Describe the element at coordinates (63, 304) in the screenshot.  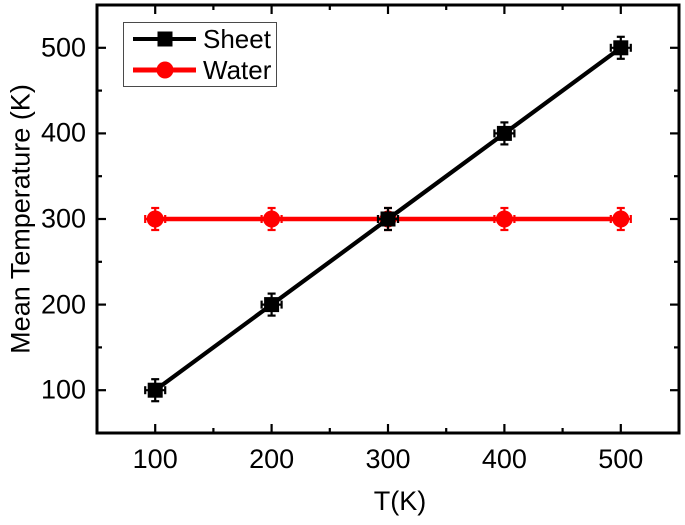
I see `y-tick-label: 200` at that location.